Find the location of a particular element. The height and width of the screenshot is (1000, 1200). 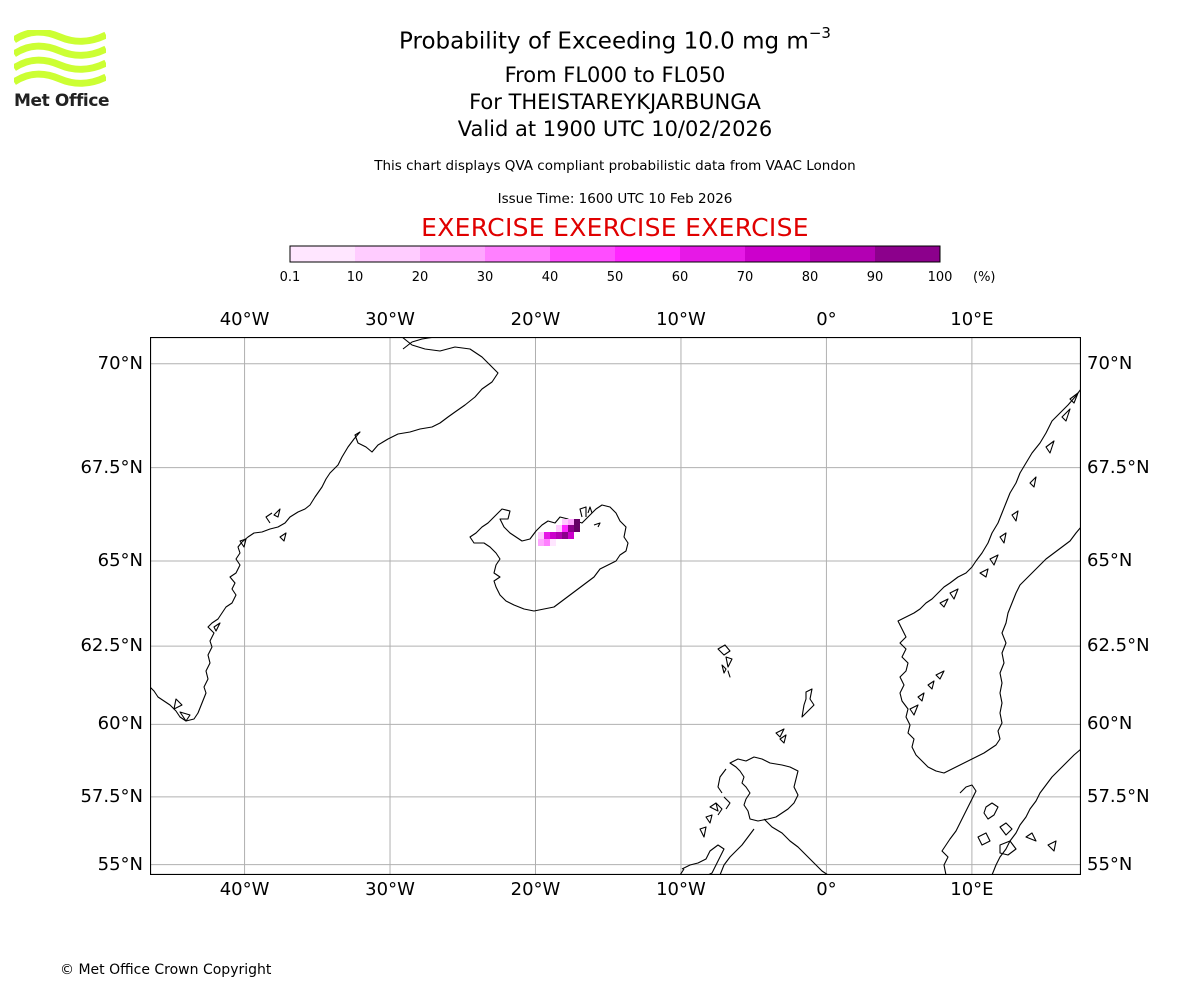

flight-level-range: From FL000 to FL050 is located at coordinates (615, 75).